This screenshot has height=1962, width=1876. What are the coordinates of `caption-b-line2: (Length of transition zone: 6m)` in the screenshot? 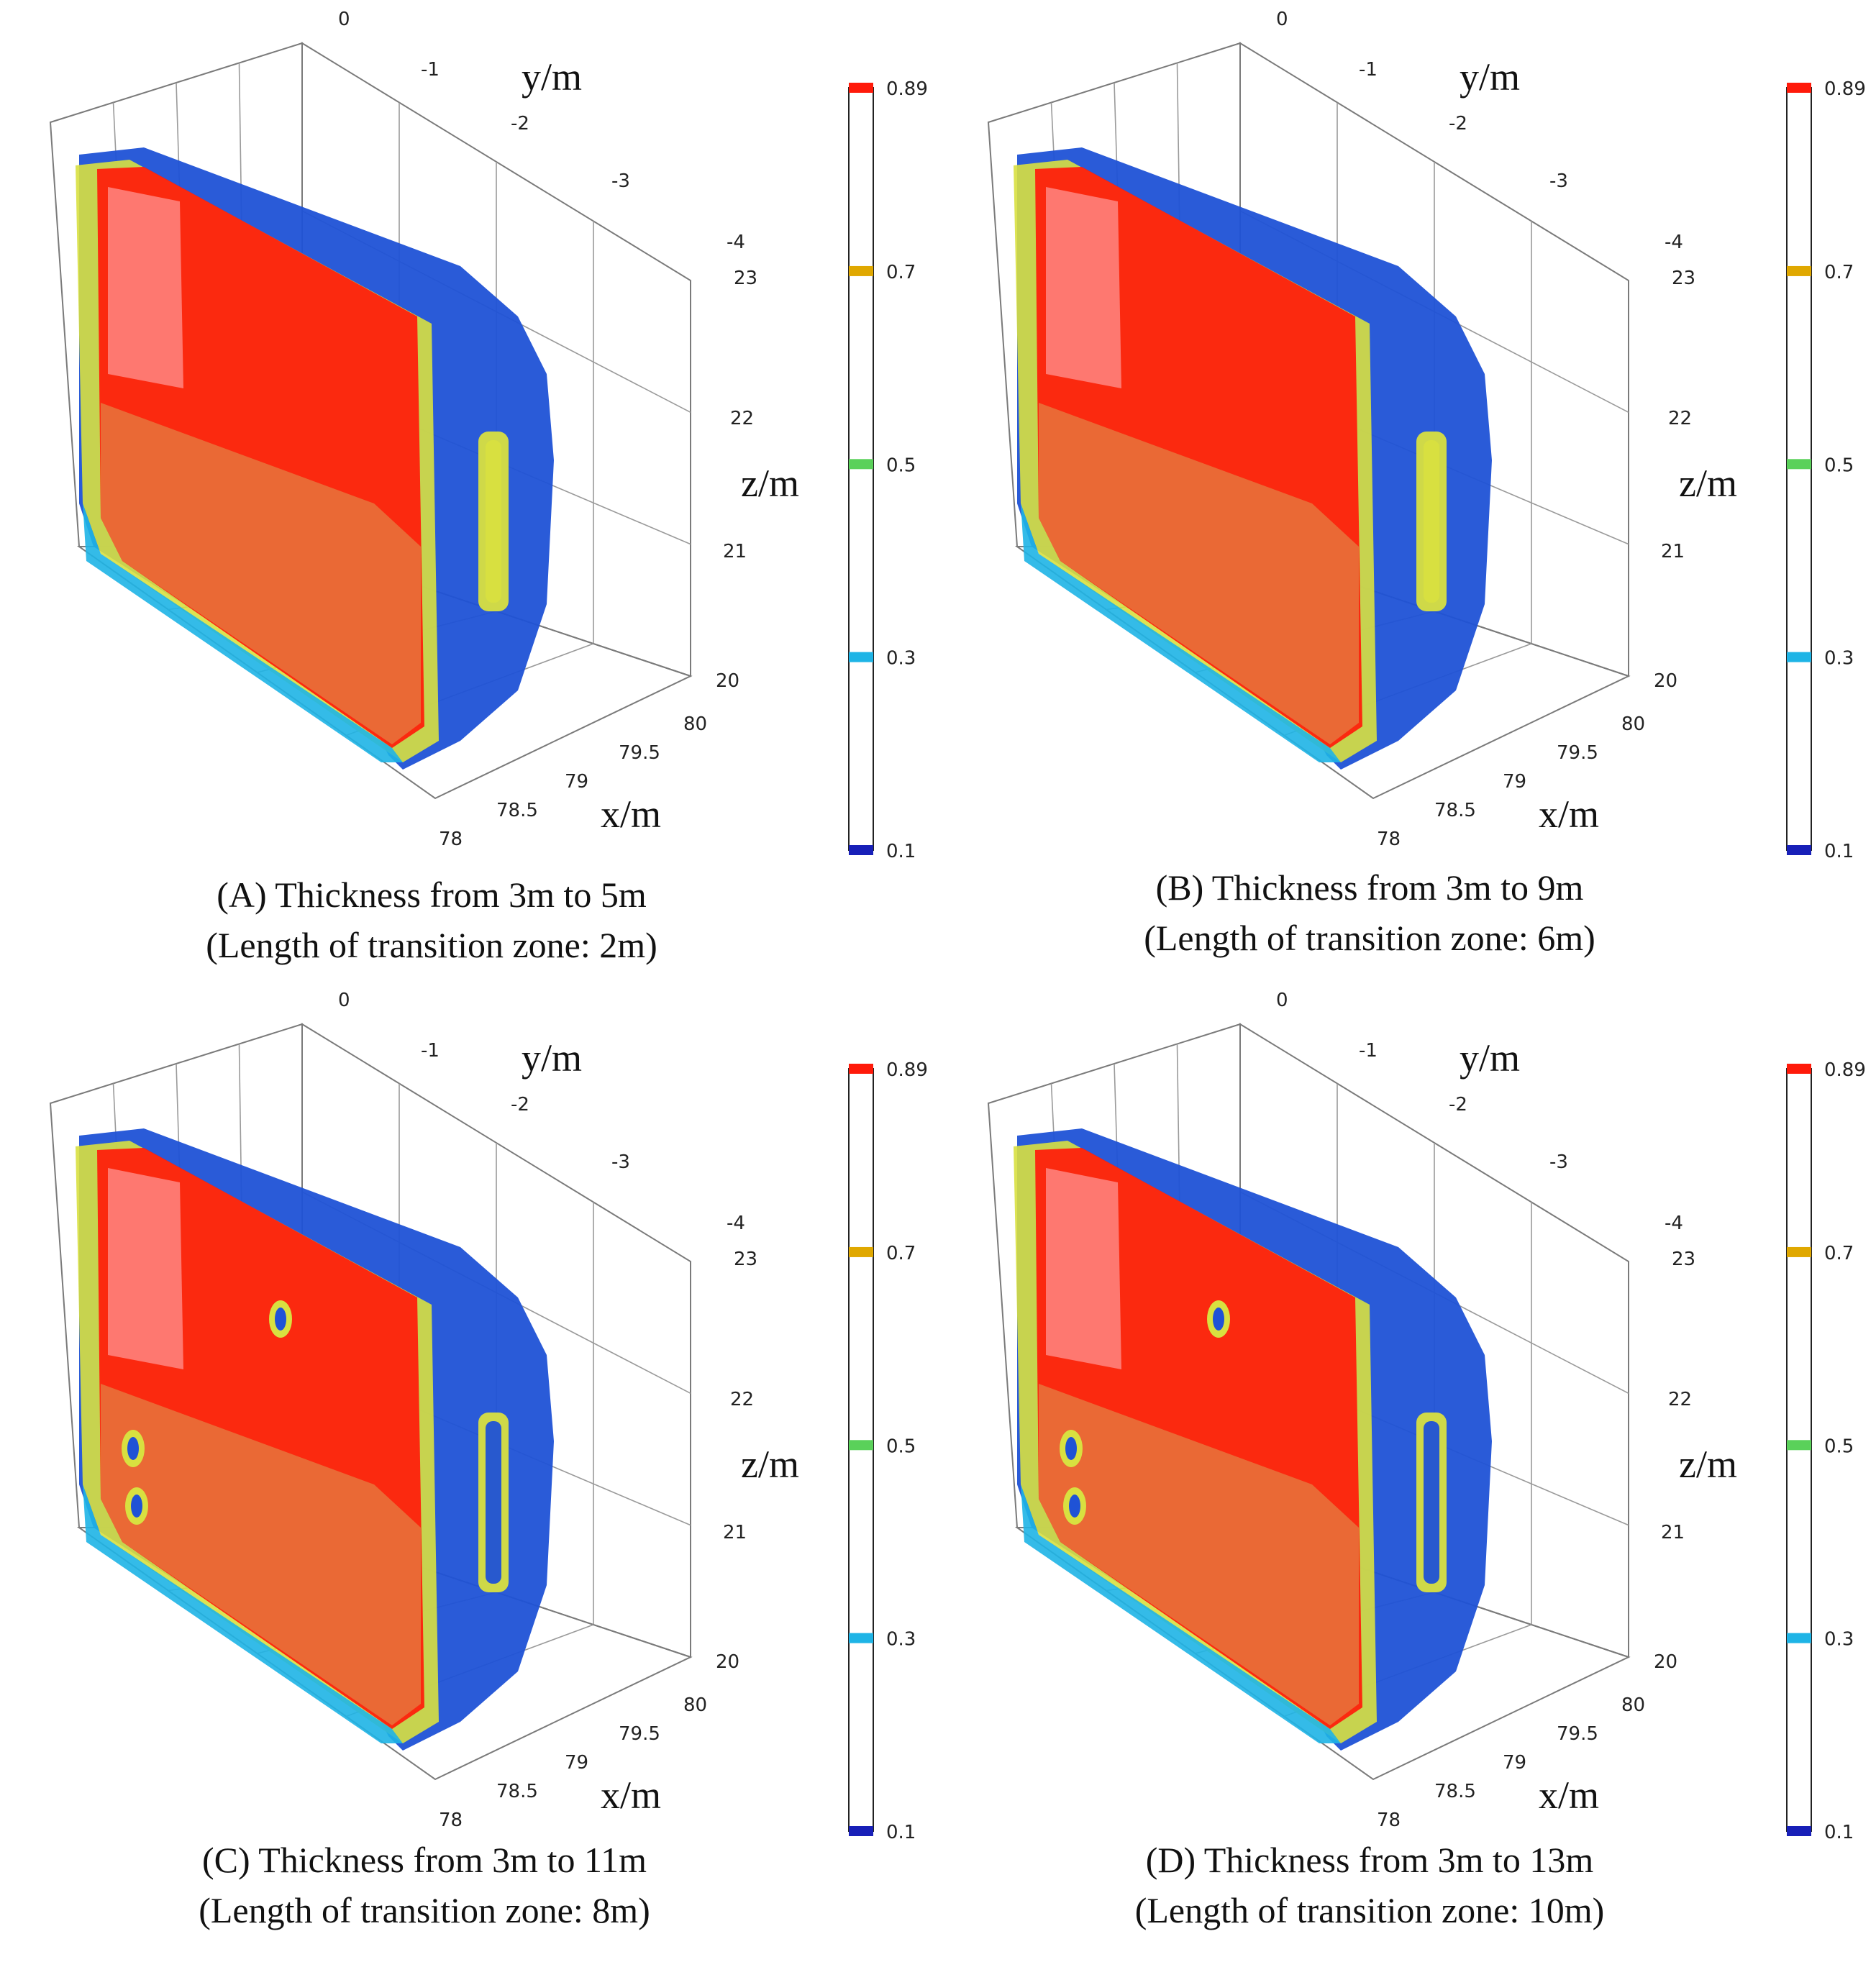 It's located at (1369, 938).